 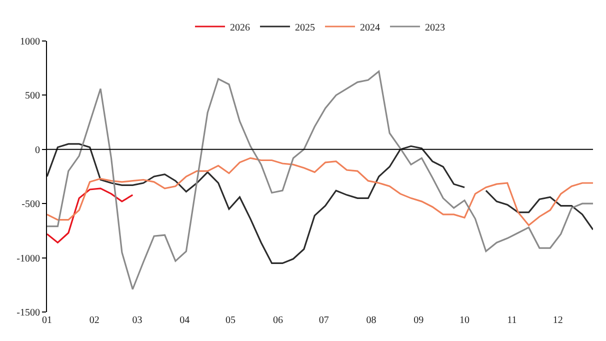 I want to click on x-tick-label: 09, so click(x=419, y=320).